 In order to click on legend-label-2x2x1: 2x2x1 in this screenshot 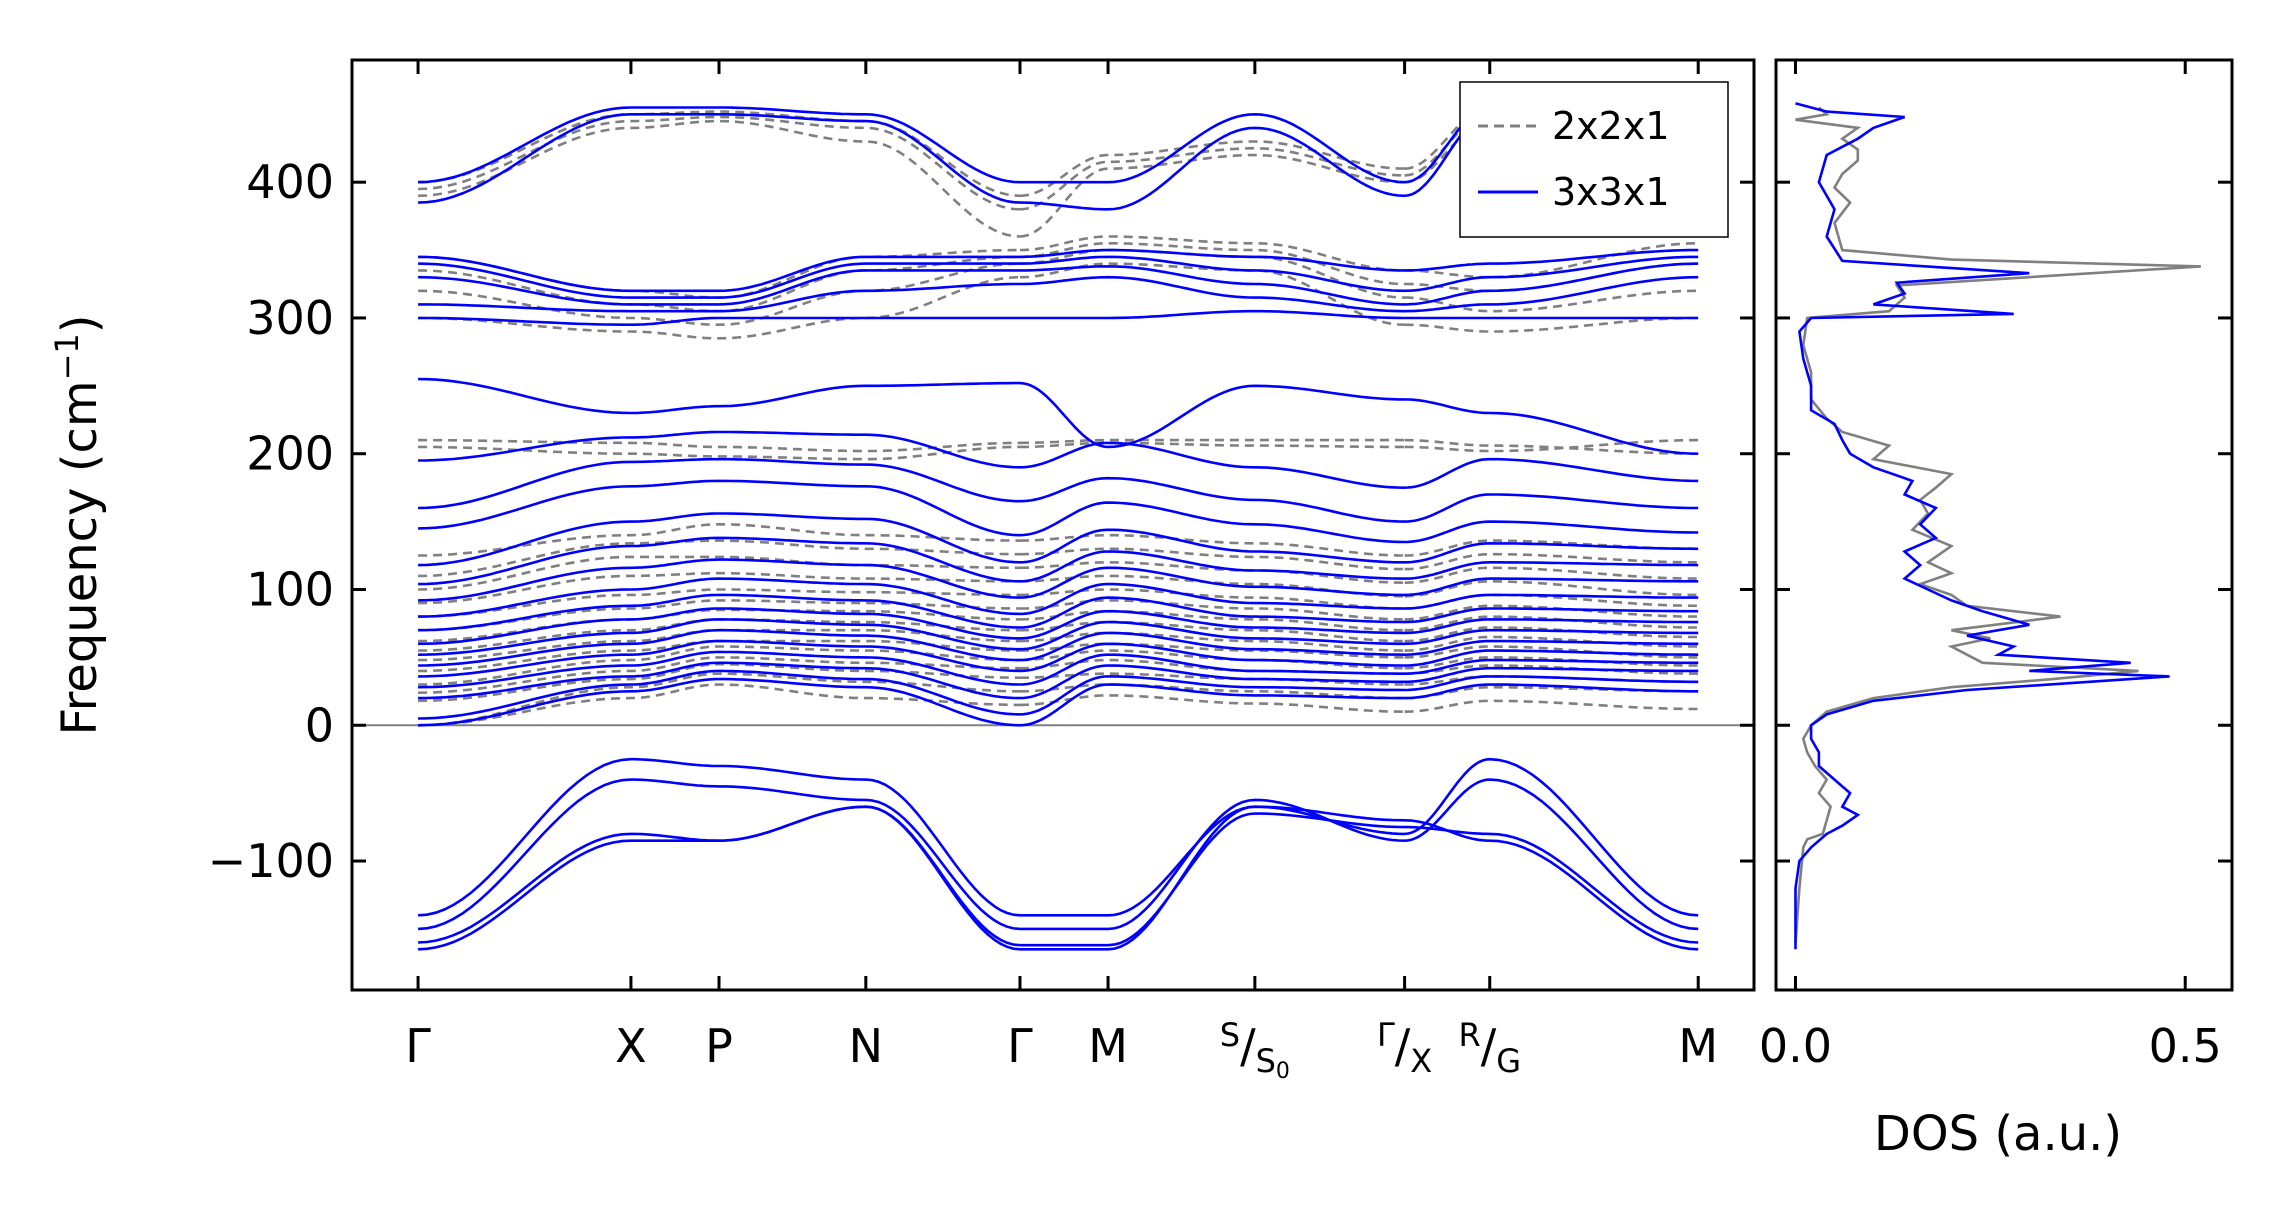, I will do `click(1611, 126)`.